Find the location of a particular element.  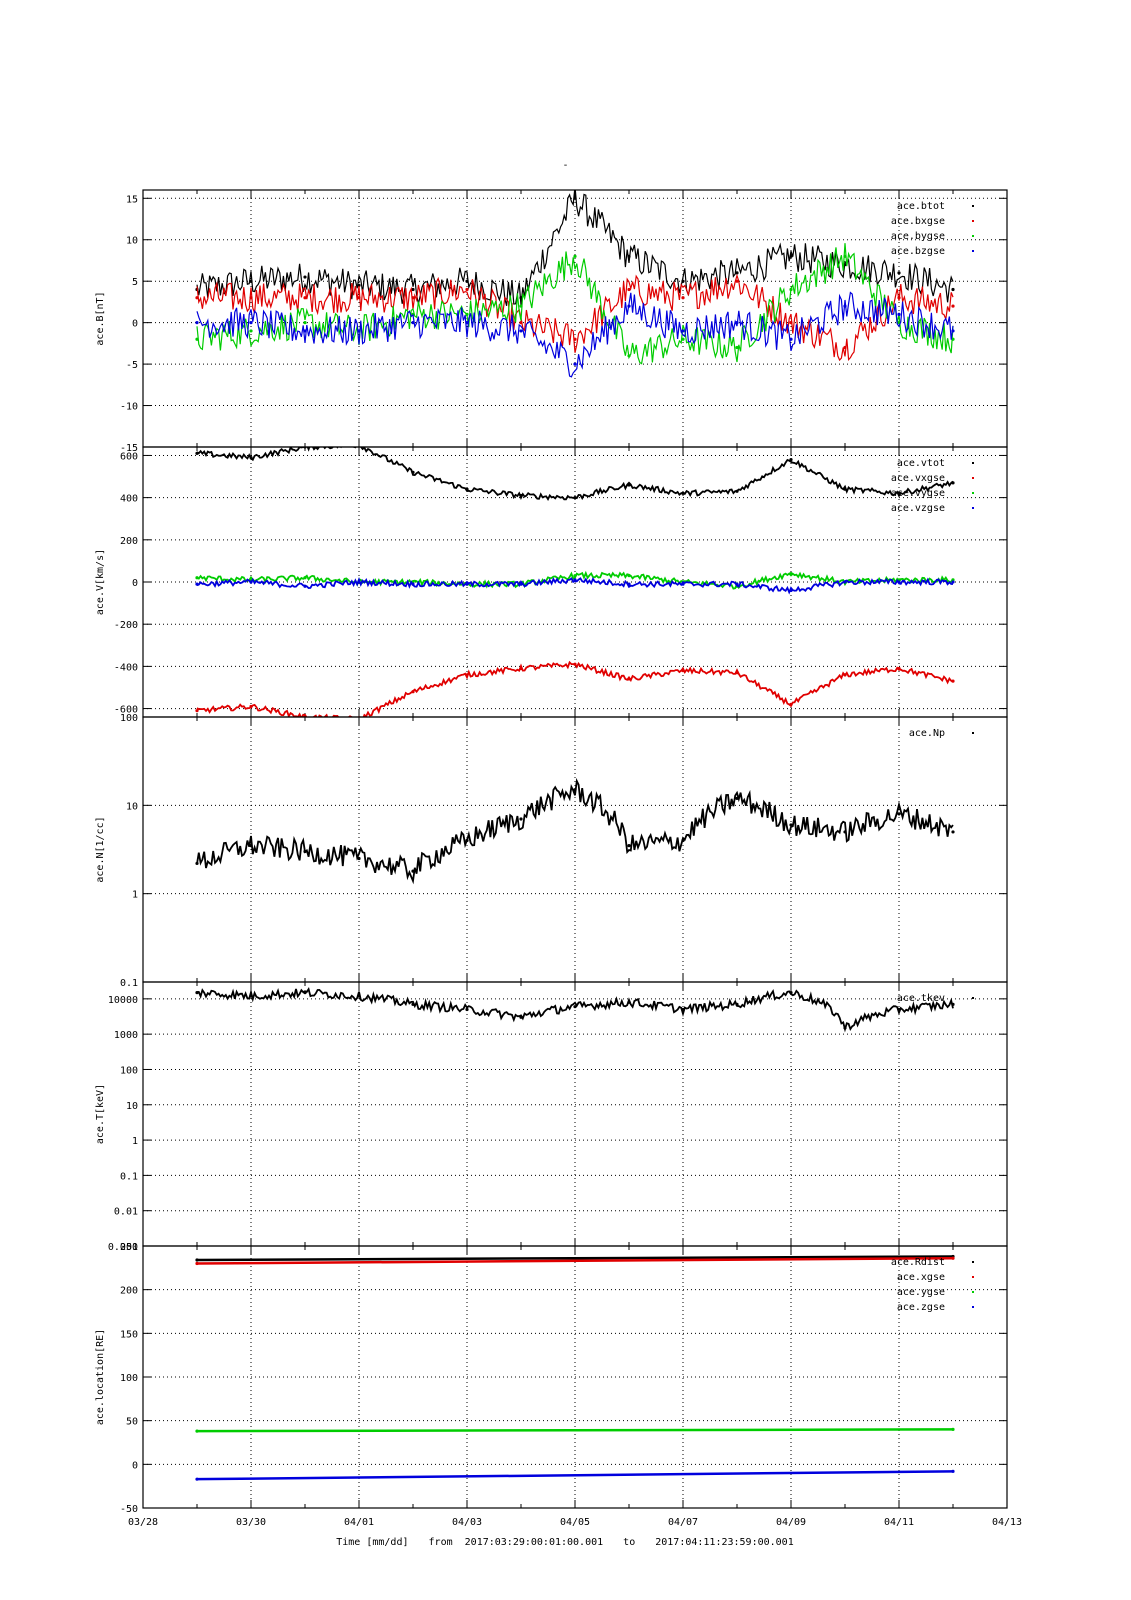

x-tick-label: 03/28 is located at coordinates (143, 1522).